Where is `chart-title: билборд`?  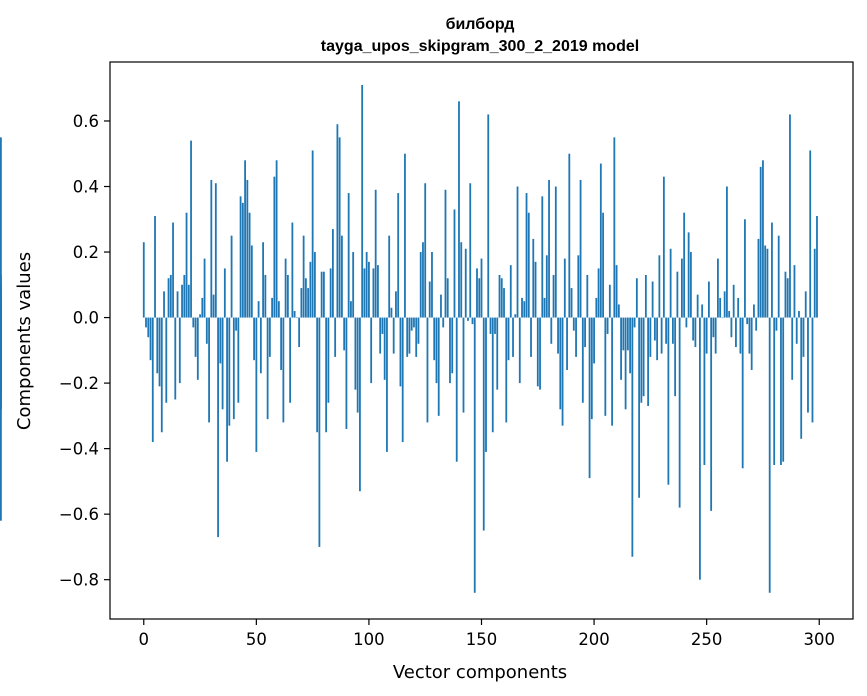
chart-title: билборд is located at coordinates (480, 24).